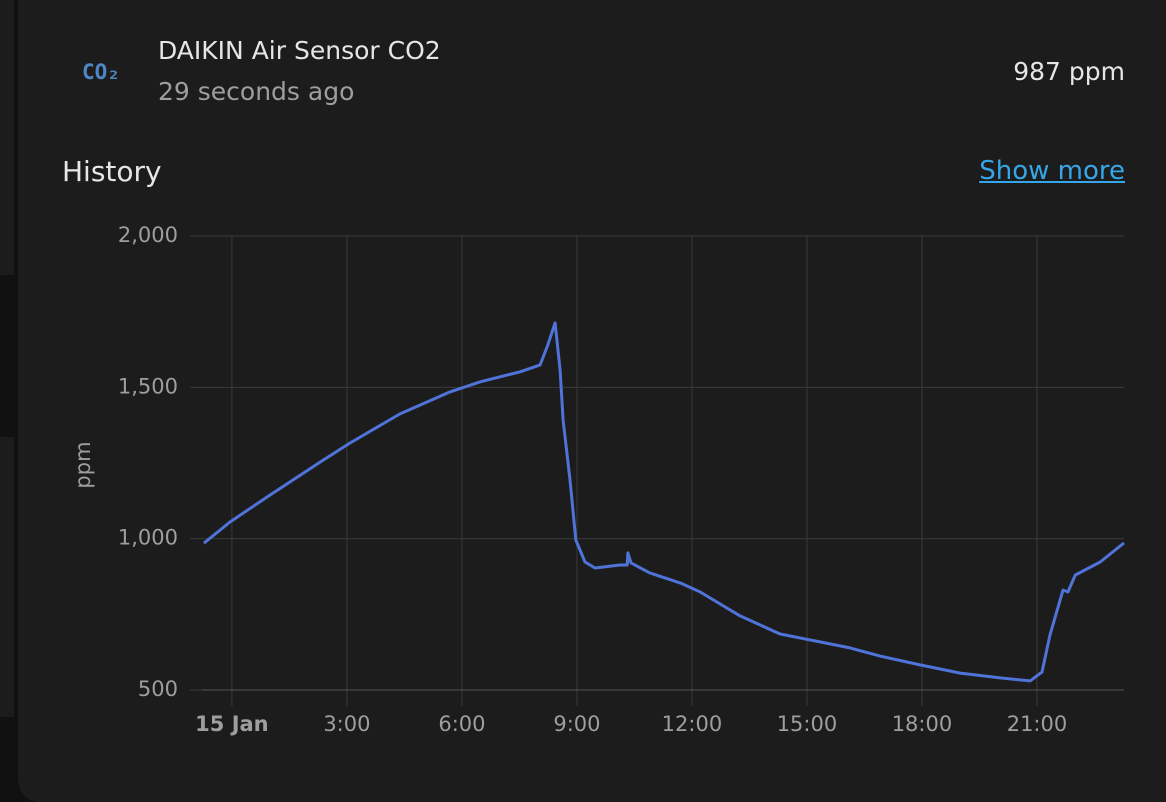 This screenshot has height=802, width=1166. I want to click on x-tick-label: 6:00, so click(461, 724).